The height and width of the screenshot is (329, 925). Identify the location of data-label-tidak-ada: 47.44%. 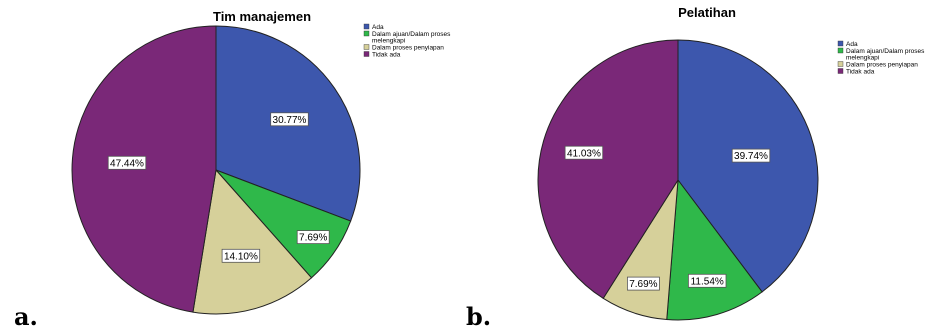
(127, 163).